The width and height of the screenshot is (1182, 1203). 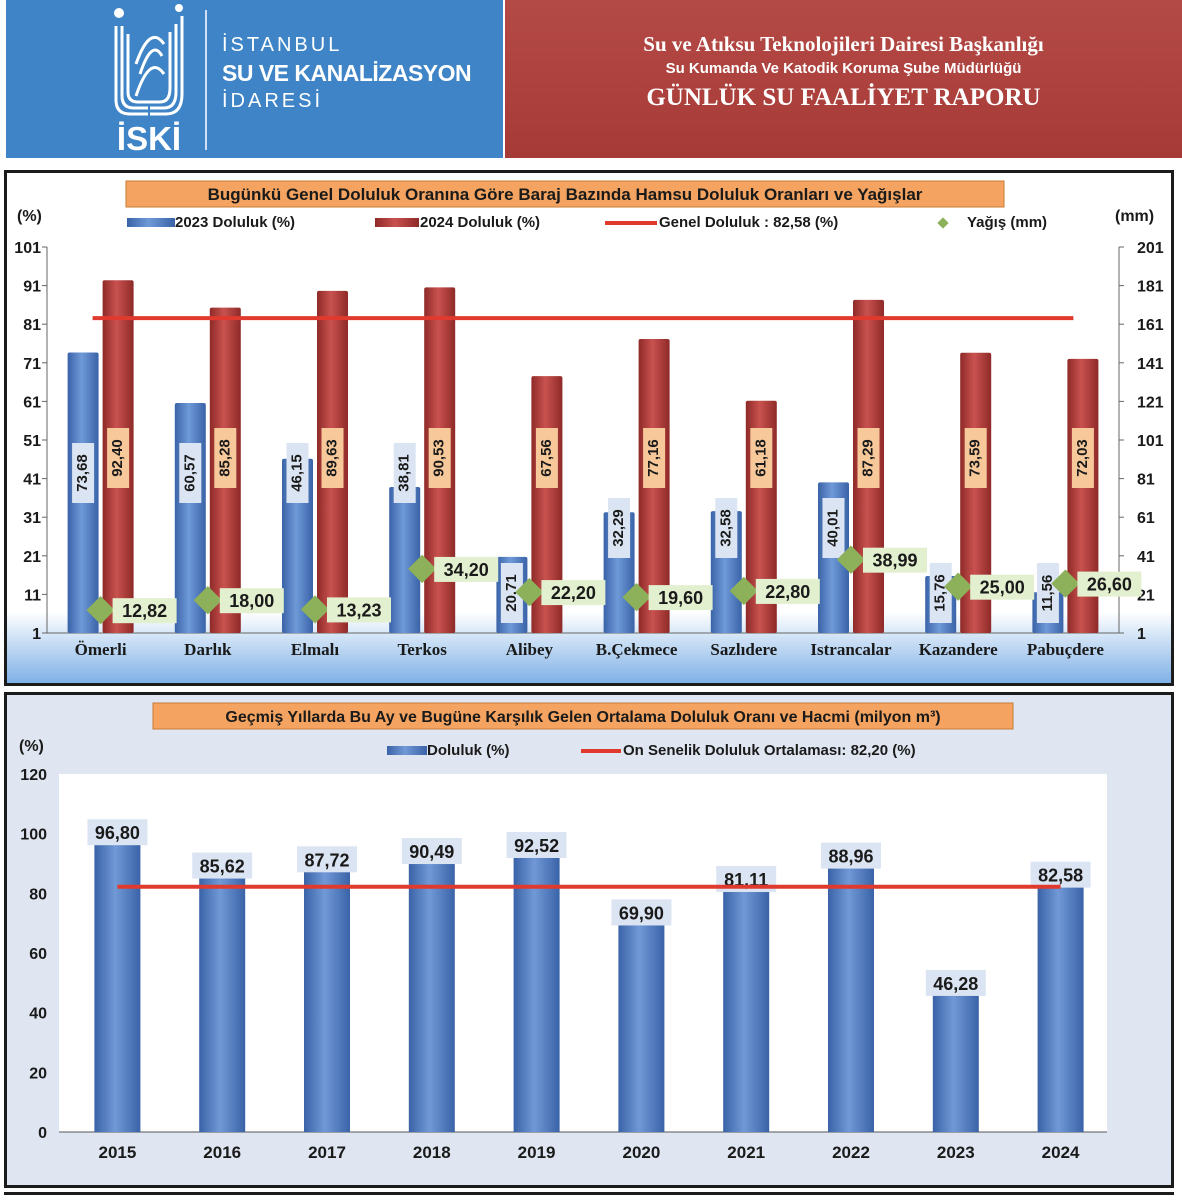 I want to click on bar-2024-value: 67,56, so click(x=546, y=458).